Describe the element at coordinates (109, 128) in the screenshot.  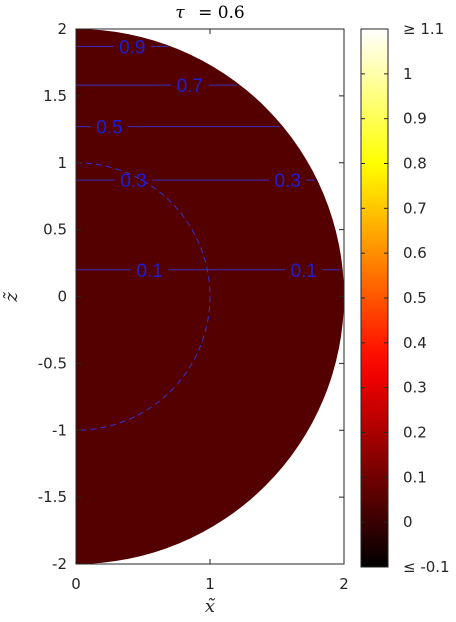
I see `contour-label: 0.5` at that location.